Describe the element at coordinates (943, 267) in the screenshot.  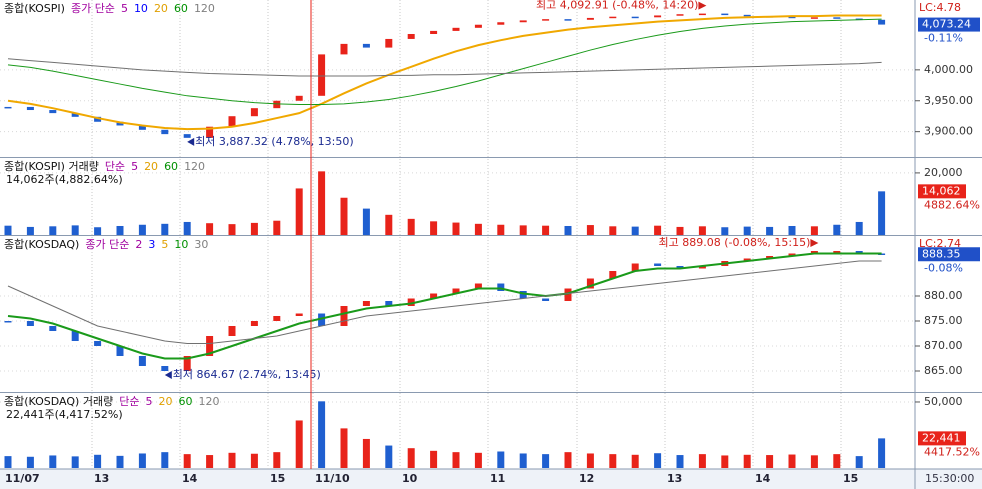
I see `change-label: -0.08%` at that location.